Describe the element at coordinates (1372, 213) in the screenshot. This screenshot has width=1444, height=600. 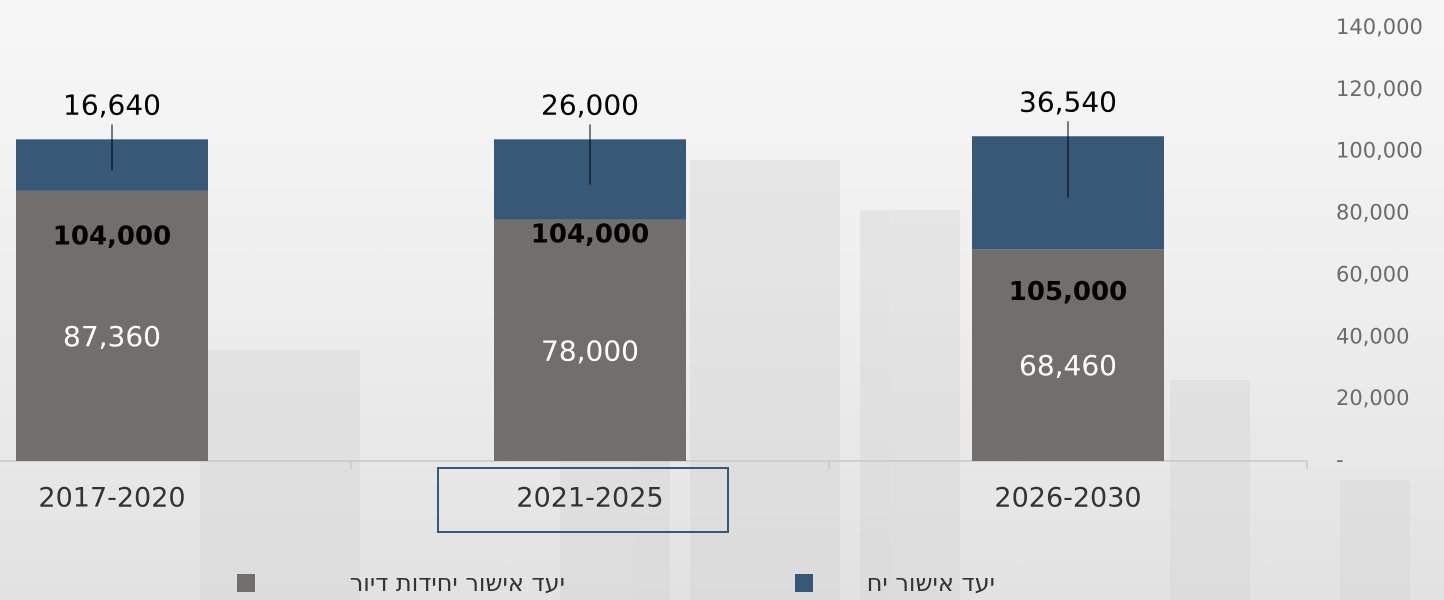
I see `y-tick-label: 80,000` at that location.